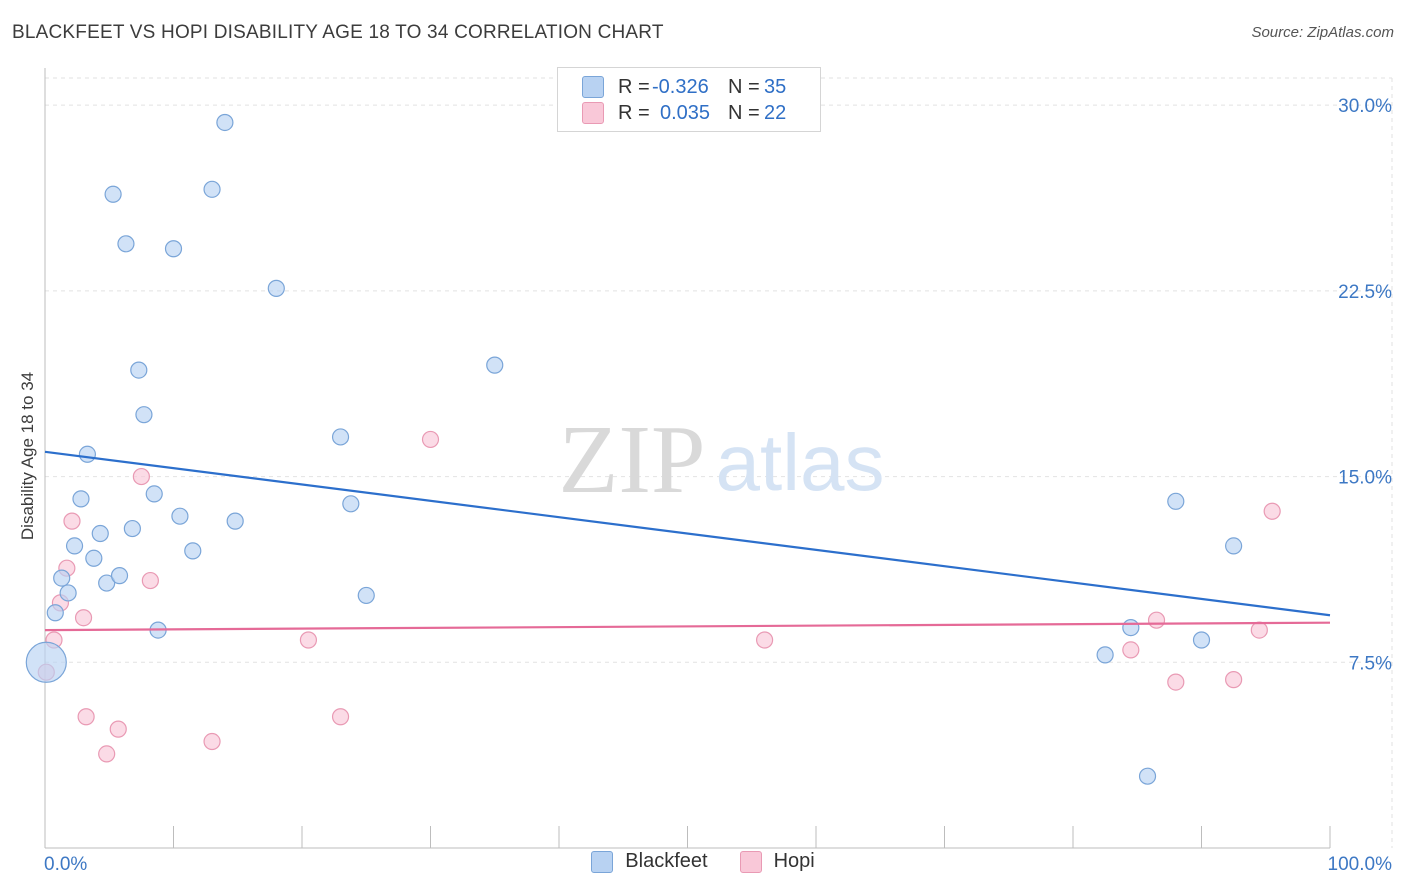 The width and height of the screenshot is (1406, 892). I want to click on legend-row-blackfeet: R = -0.326 N = 35, so click(684, 87).